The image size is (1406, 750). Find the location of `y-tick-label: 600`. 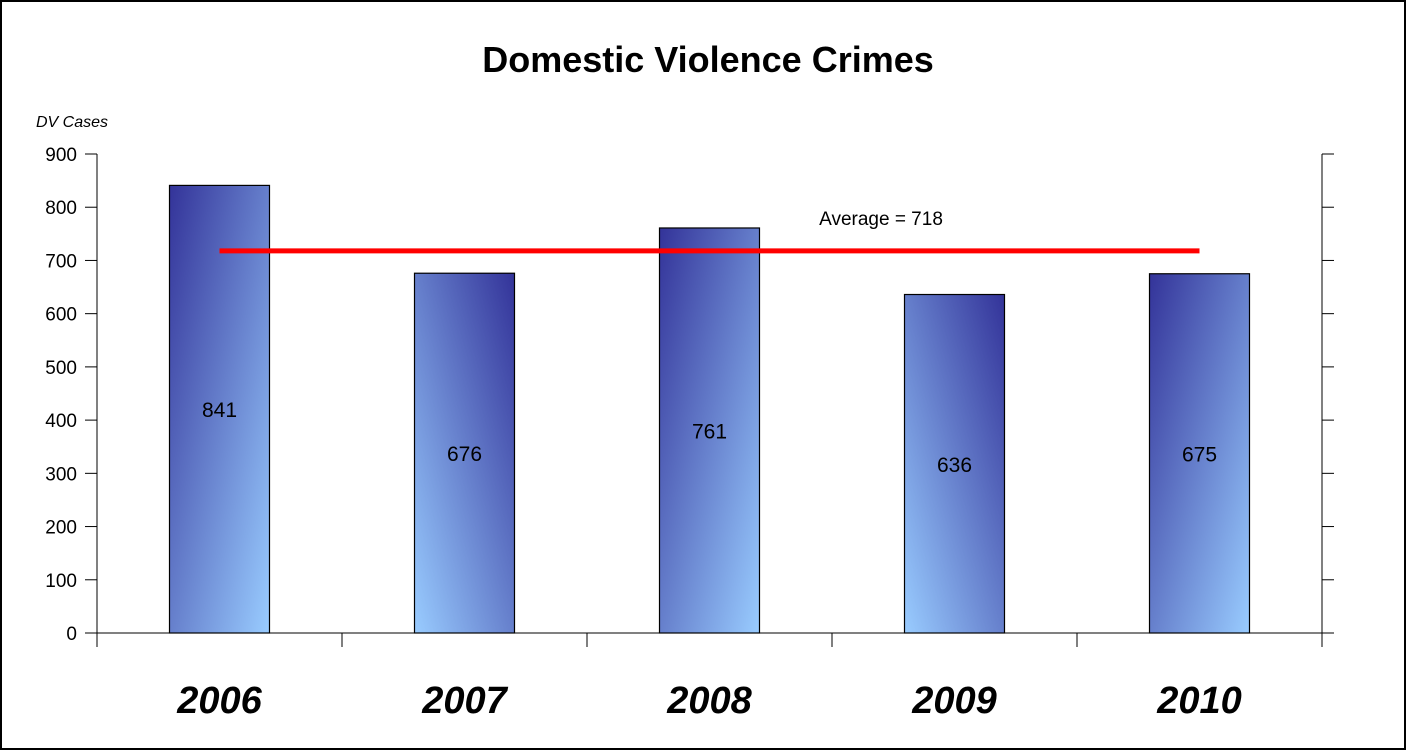

y-tick-label: 600 is located at coordinates (61, 315).